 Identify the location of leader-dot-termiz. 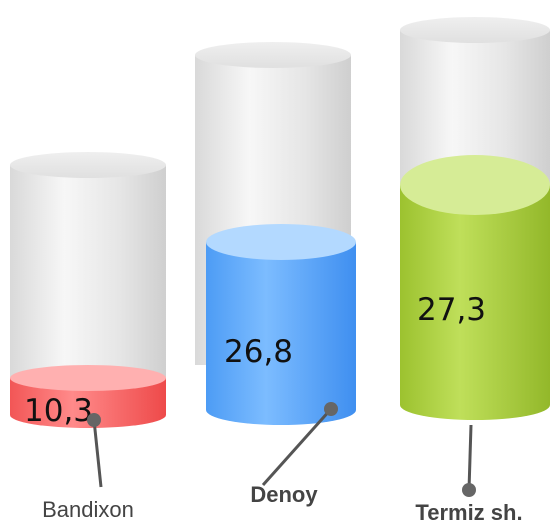
(469, 490).